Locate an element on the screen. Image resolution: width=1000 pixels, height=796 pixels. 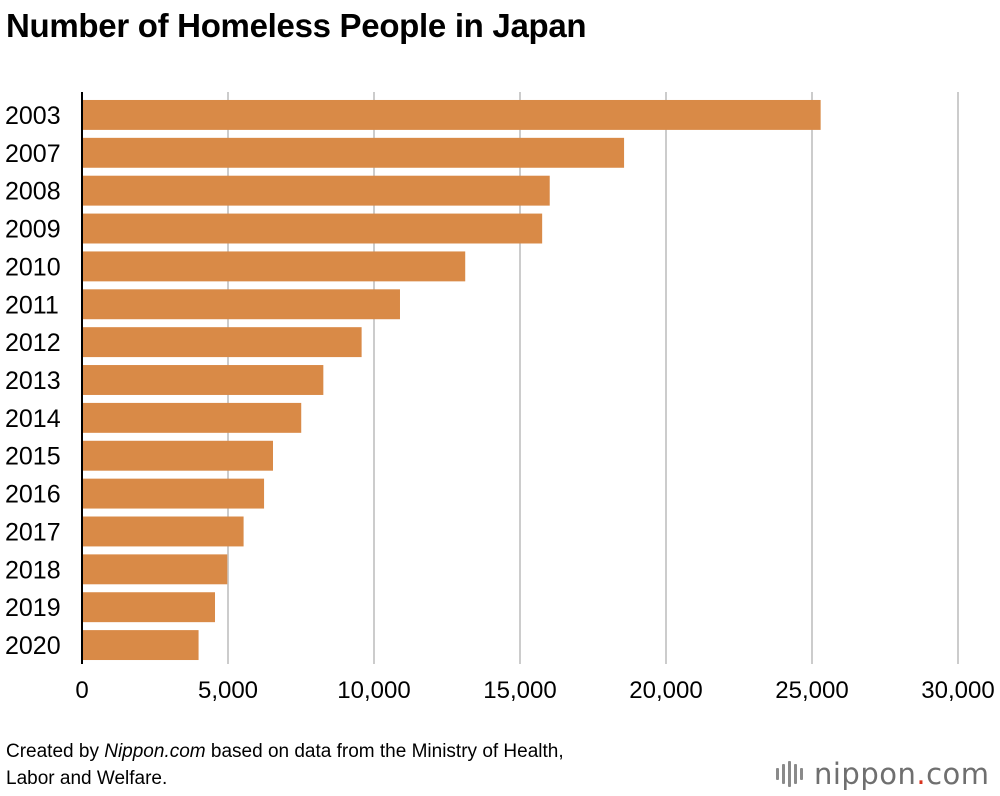
y-category-label: 2019 is located at coordinates (33, 608).